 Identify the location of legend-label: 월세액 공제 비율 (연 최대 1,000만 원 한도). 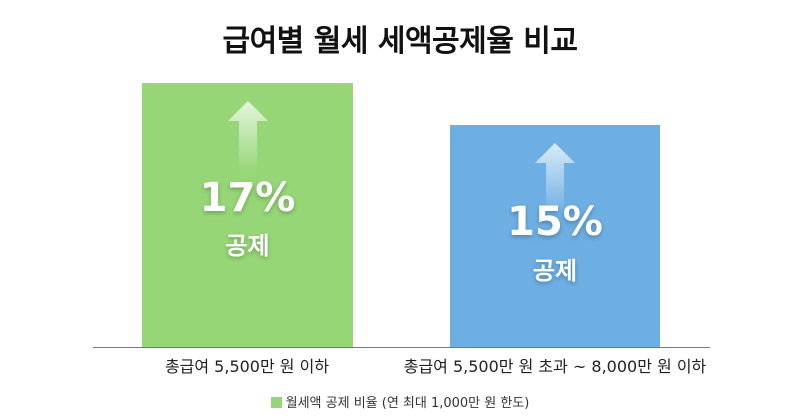
(407, 403).